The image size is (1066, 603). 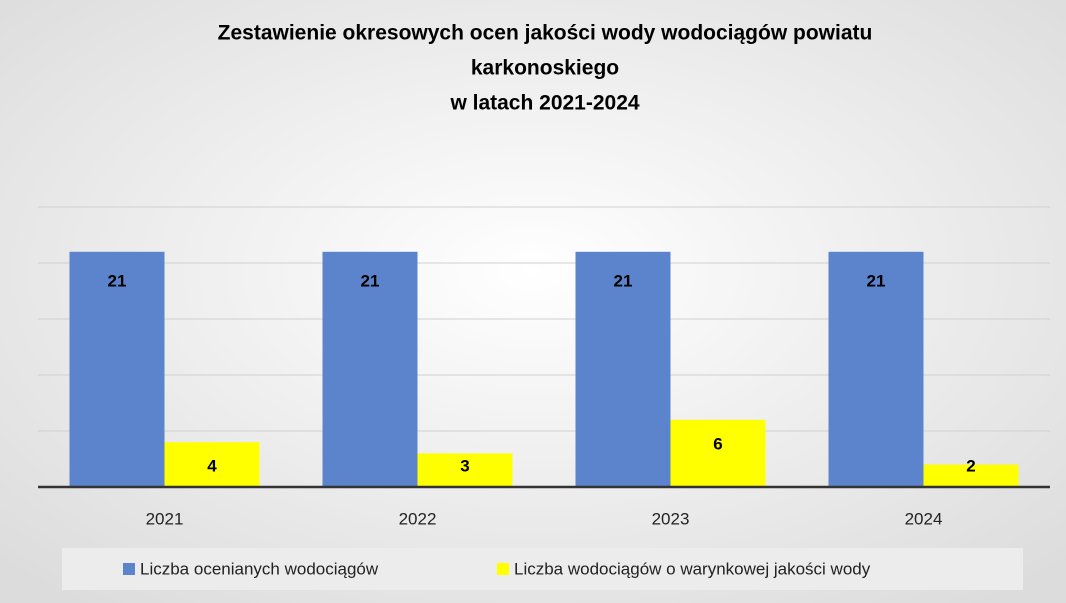 What do you see at coordinates (165, 518) in the screenshot?
I see `x-tick-label: 2021` at bounding box center [165, 518].